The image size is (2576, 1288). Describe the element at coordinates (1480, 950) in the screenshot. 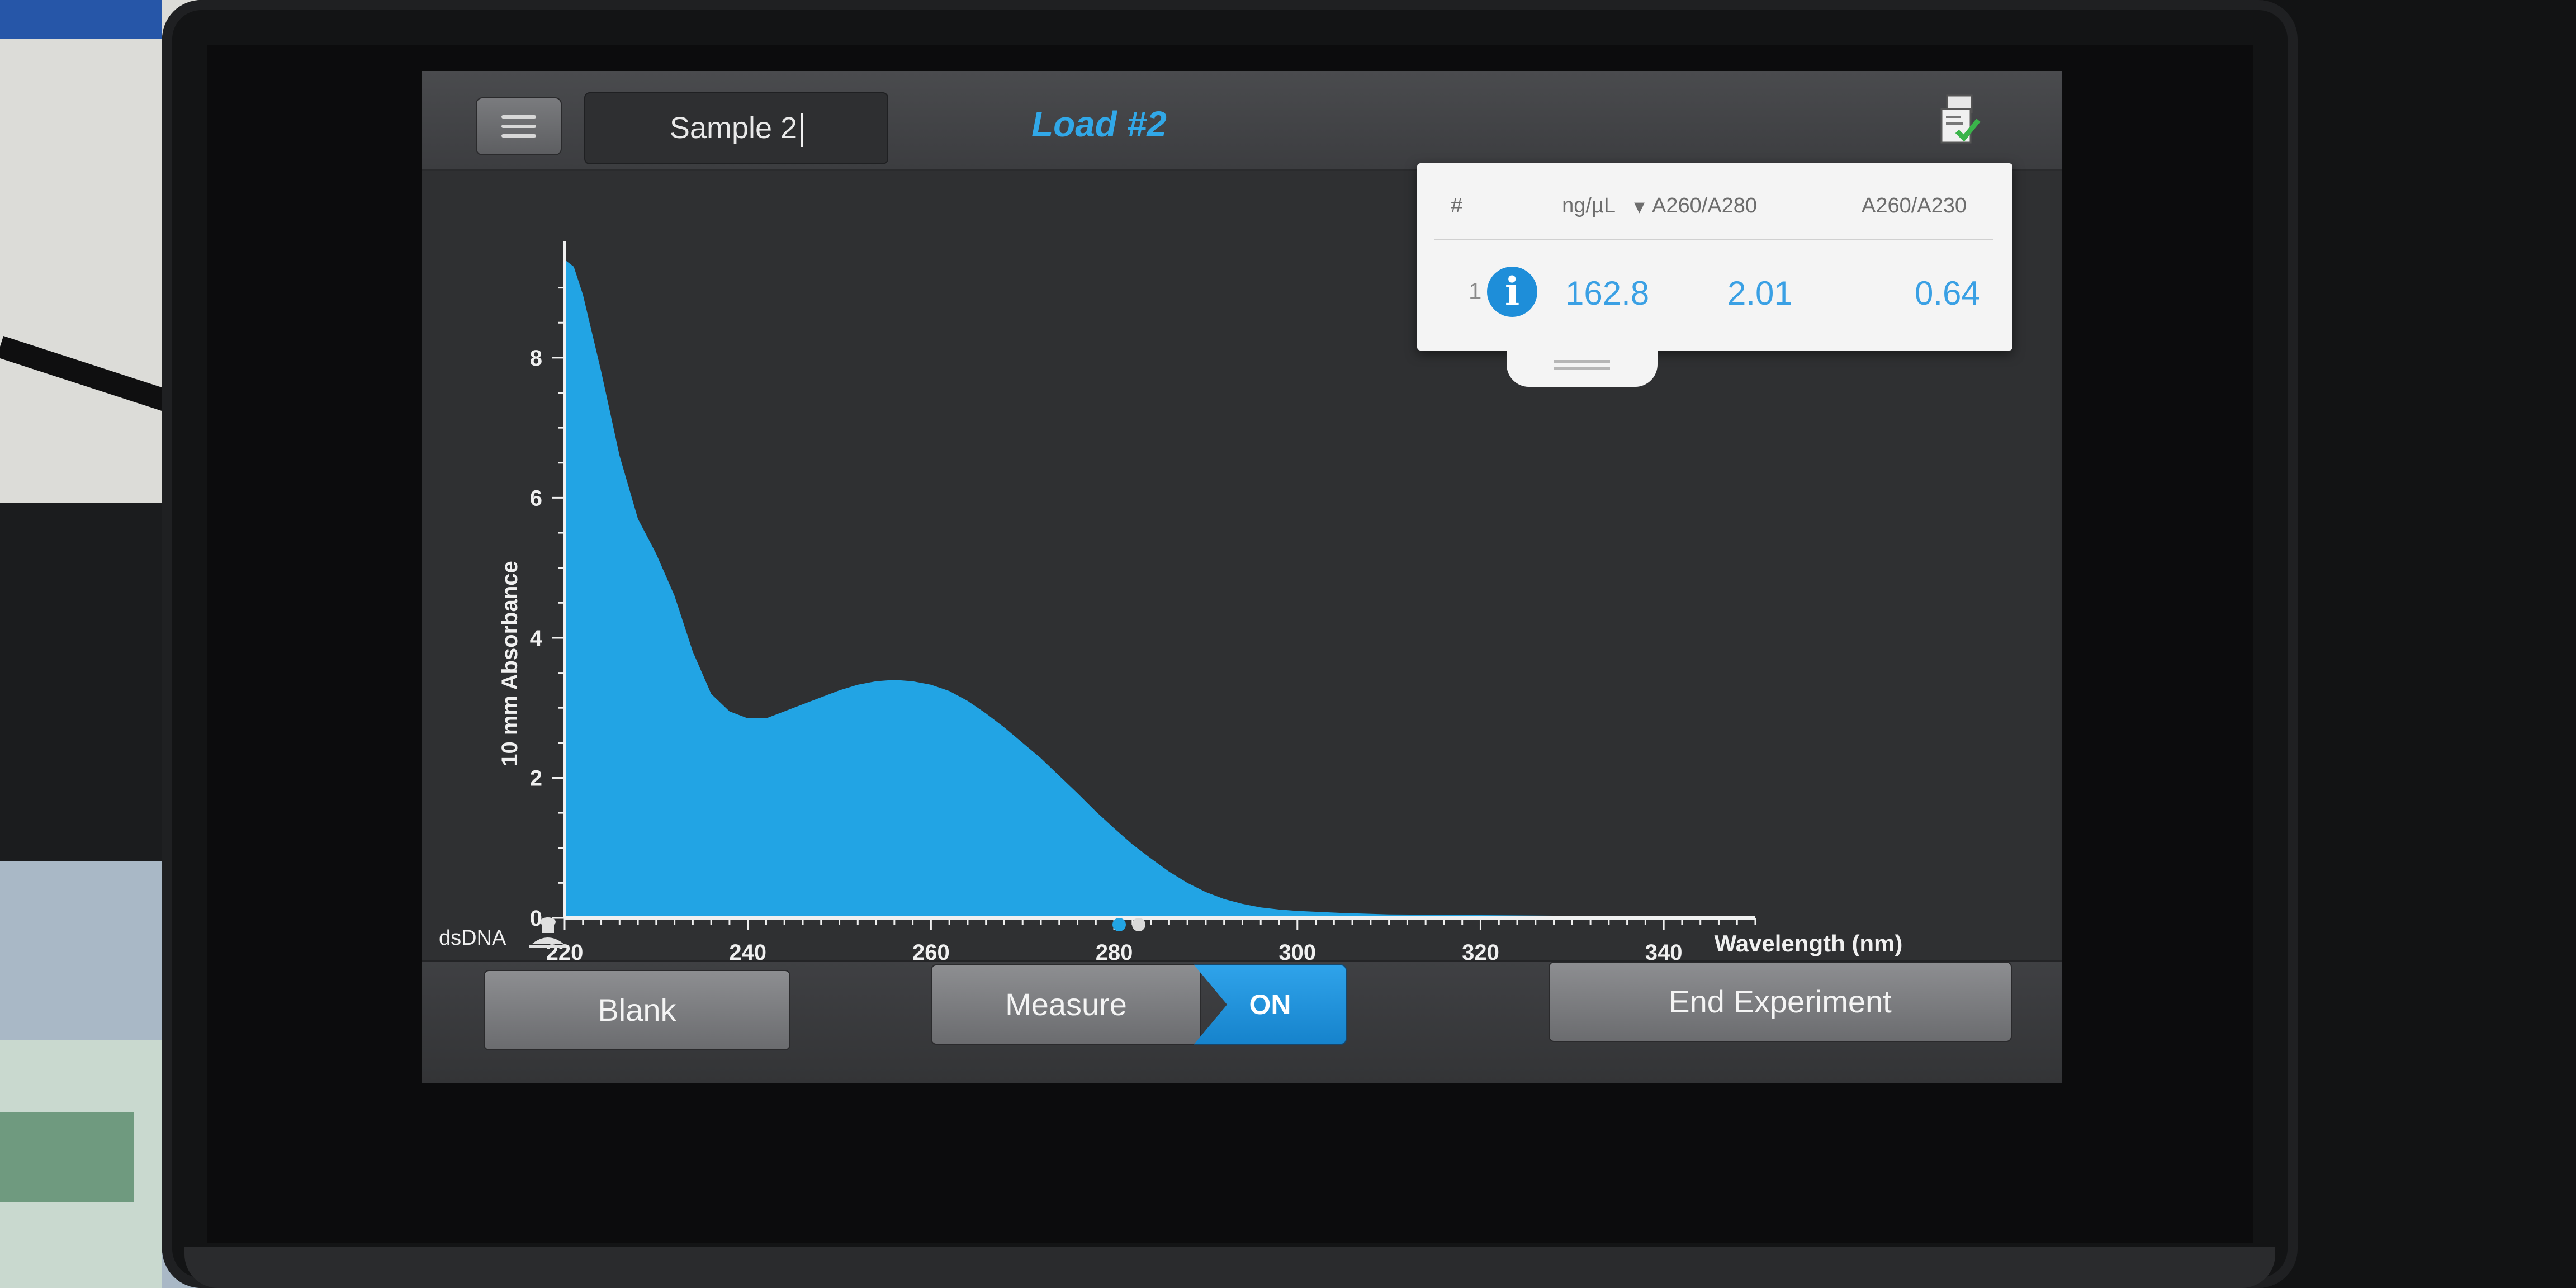

I see `x-tick-label: 320` at that location.